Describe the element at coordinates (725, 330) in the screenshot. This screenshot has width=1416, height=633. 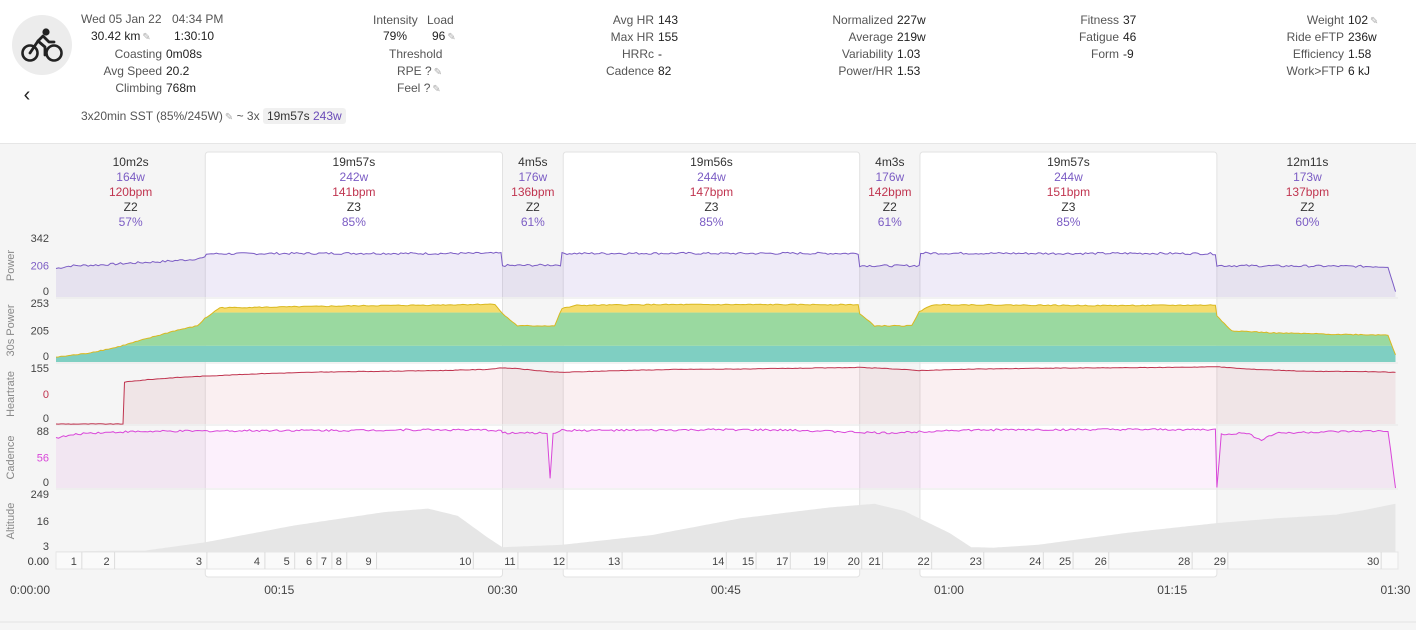
I see `30s-power-line` at that location.